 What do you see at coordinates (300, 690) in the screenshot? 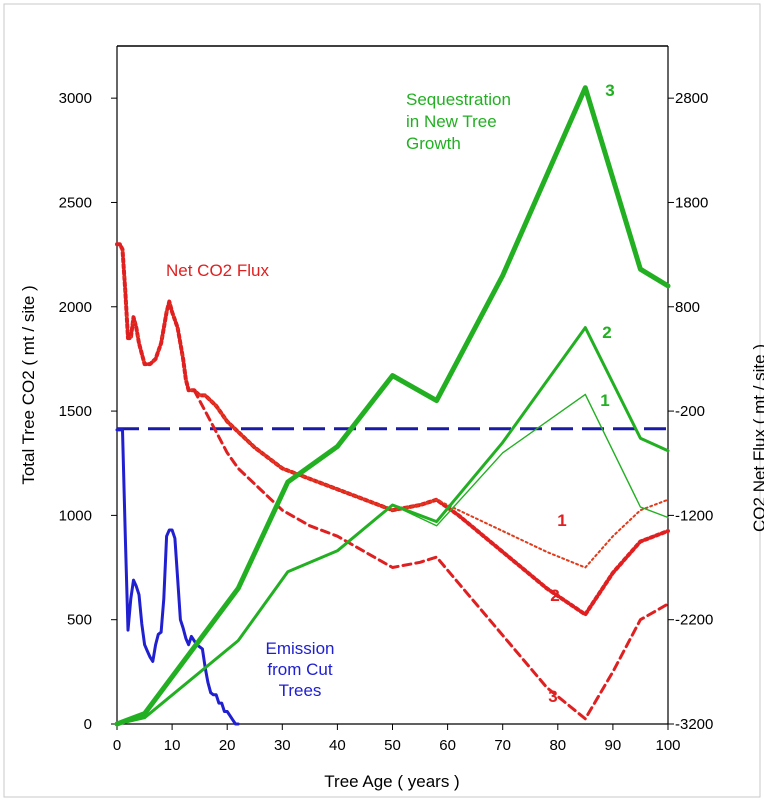
I see `annotation-text: Trees` at bounding box center [300, 690].